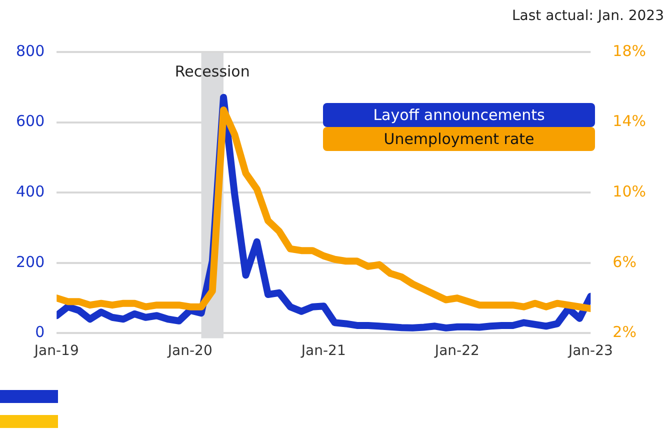 This screenshot has width=672, height=429. I want to click on x-tick-label: Jan-22, so click(457, 351).